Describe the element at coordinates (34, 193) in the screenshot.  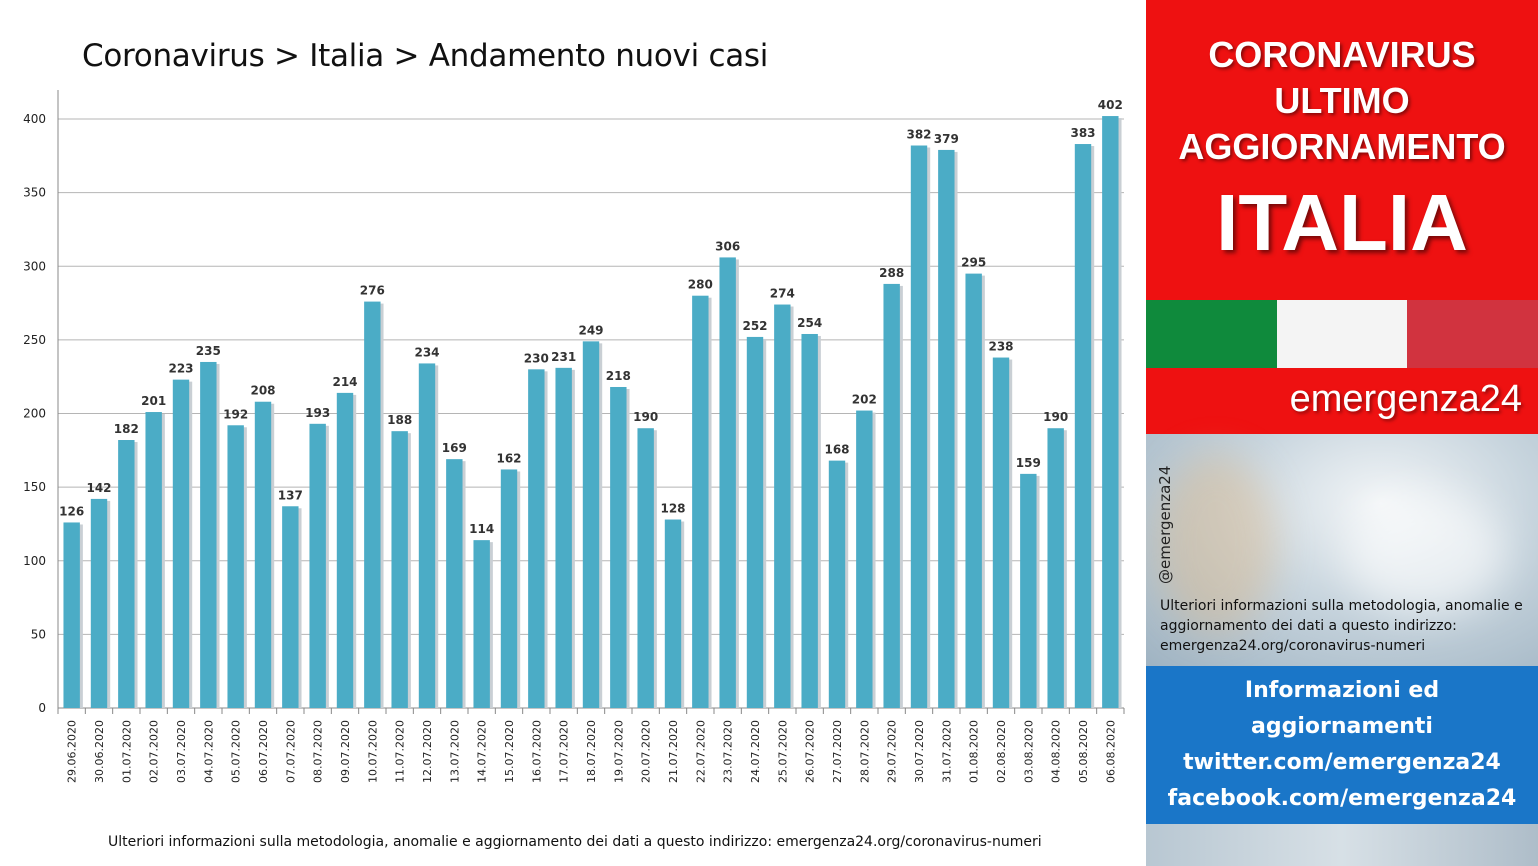
I see `y-tick-label: 350` at that location.